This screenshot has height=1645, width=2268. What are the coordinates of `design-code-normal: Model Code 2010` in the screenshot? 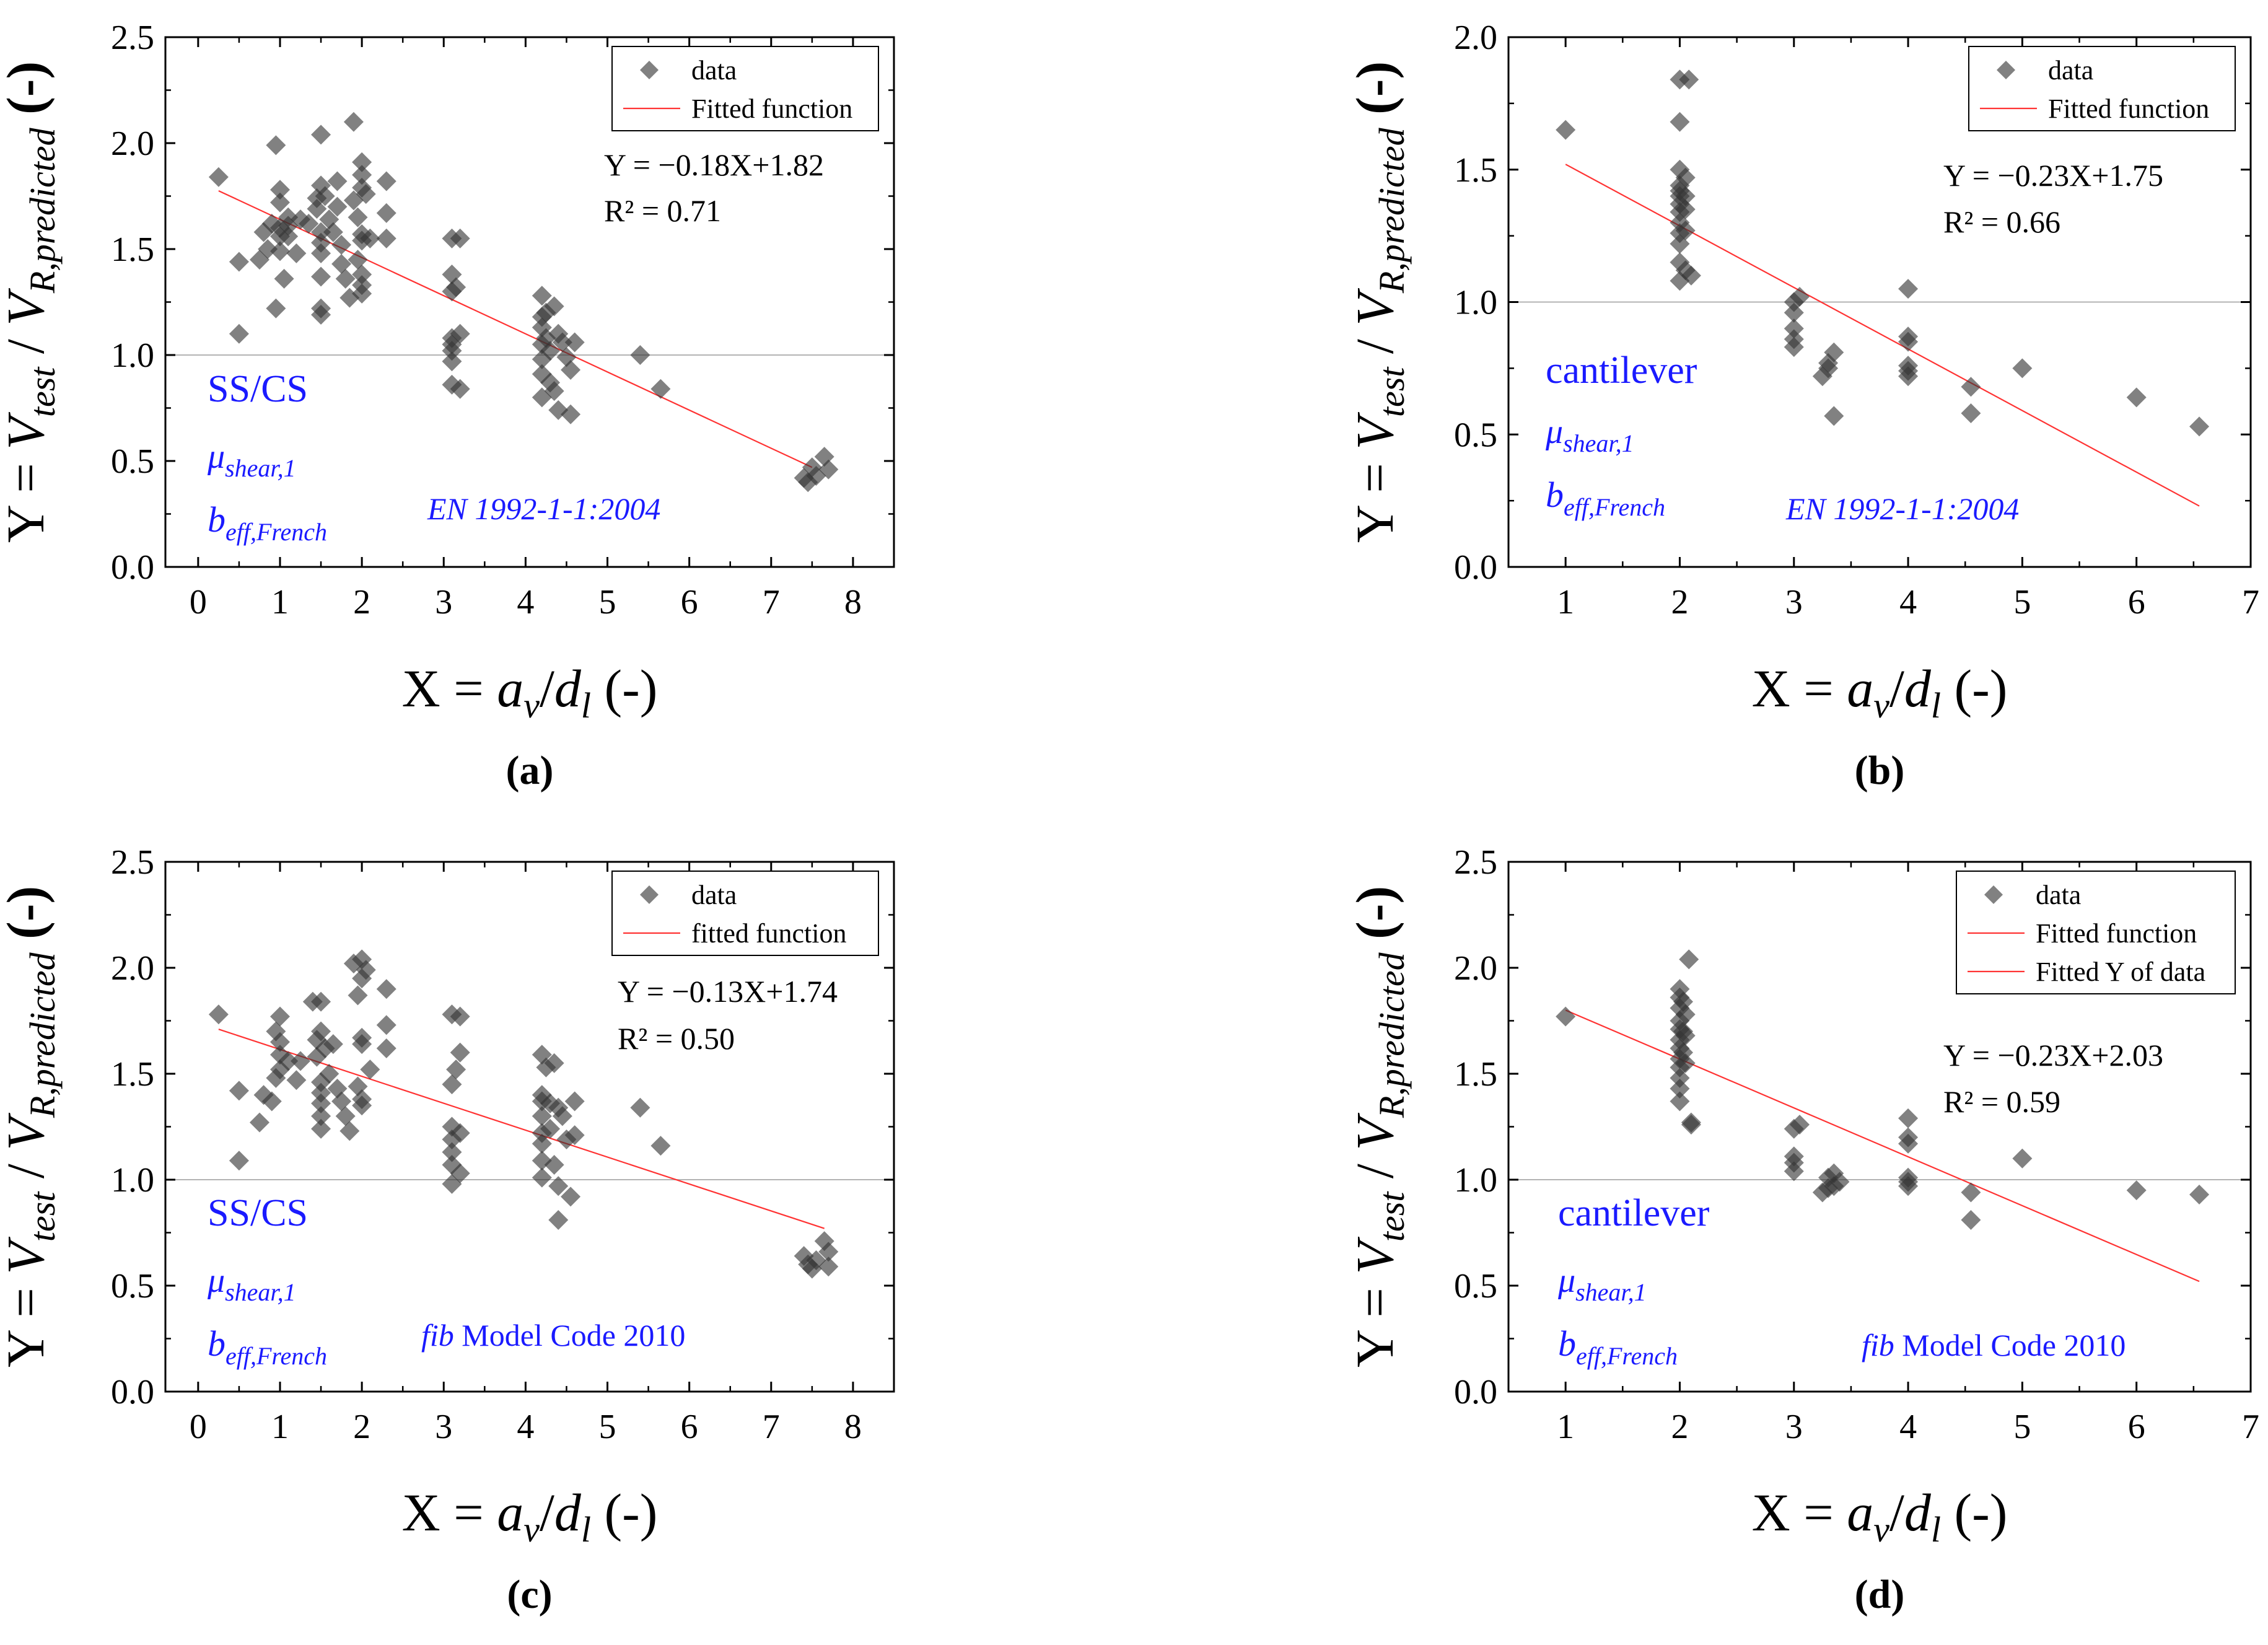 It's located at (2010, 1345).